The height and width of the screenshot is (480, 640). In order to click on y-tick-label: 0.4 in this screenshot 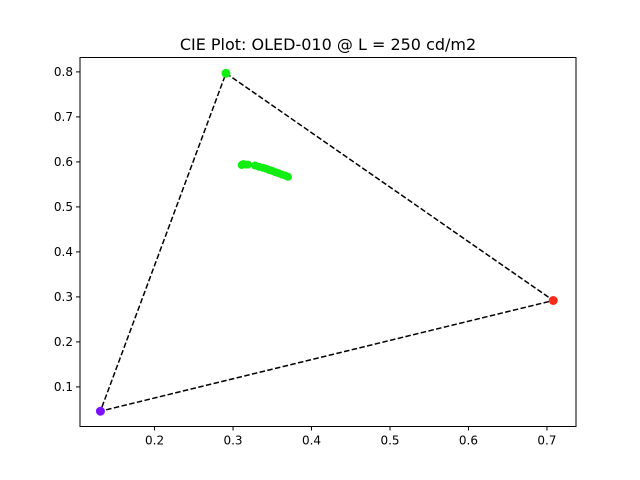, I will do `click(63, 252)`.